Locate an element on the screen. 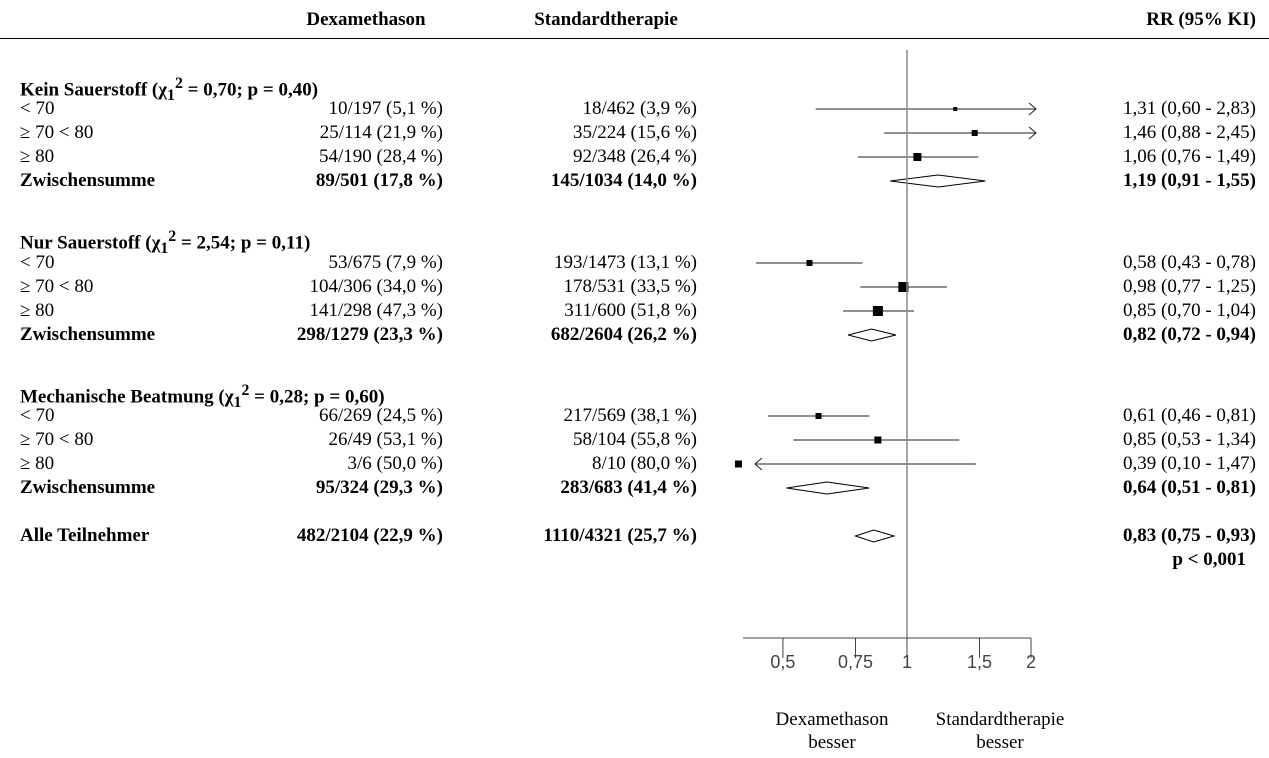 The height and width of the screenshot is (758, 1269). group-1-row-0-dexa: 53/675 (7,9 %) is located at coordinates (385, 262).